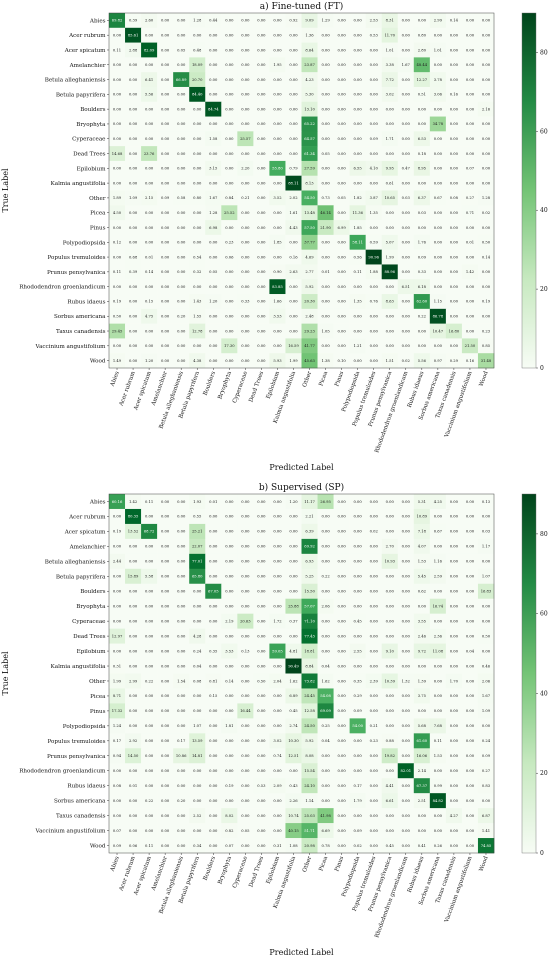  I want to click on cell-value: 1.93, so click(197, 502).